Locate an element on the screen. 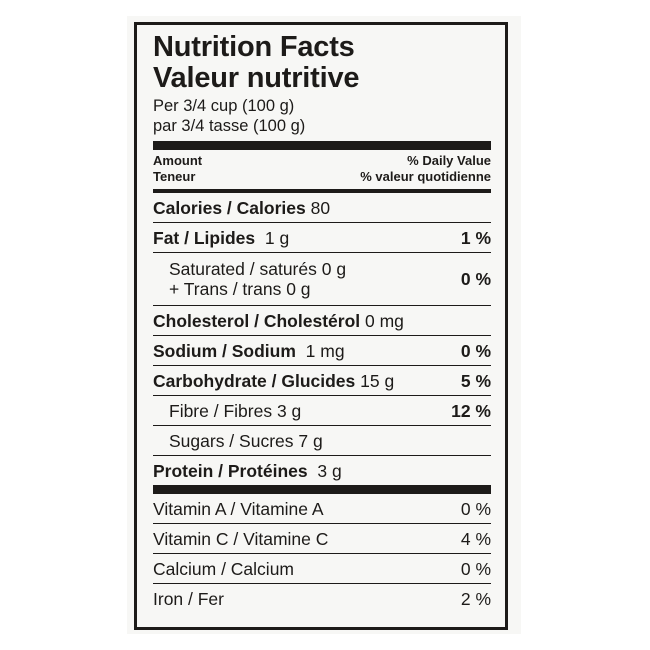 The image size is (650, 650). protein-value: 3 g is located at coordinates (329, 470).